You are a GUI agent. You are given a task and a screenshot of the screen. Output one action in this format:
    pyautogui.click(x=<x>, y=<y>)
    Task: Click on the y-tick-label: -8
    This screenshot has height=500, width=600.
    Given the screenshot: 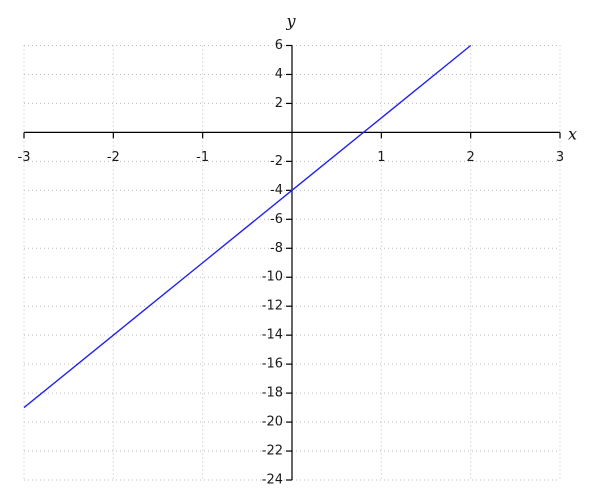 What is the action you would take?
    pyautogui.click(x=276, y=248)
    